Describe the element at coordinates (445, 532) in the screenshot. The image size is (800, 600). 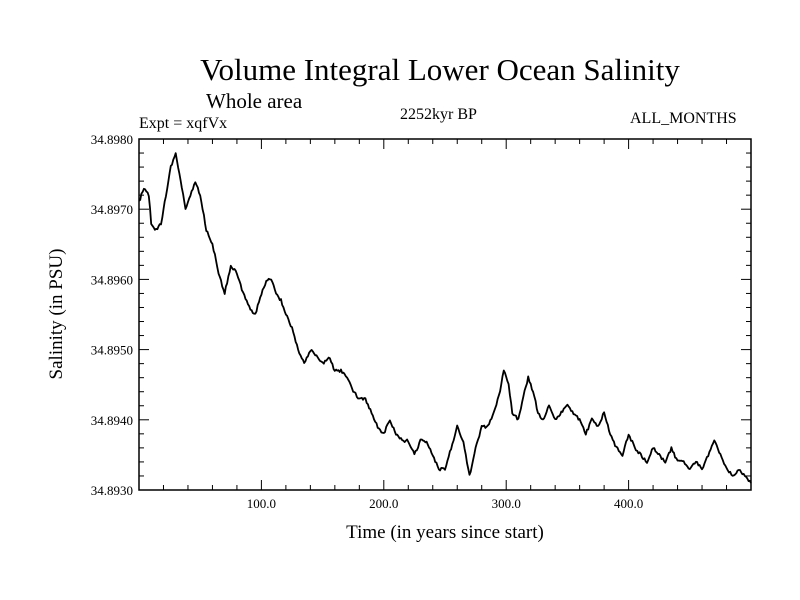
I see `x-axis-title: Time (in years since start)` at that location.